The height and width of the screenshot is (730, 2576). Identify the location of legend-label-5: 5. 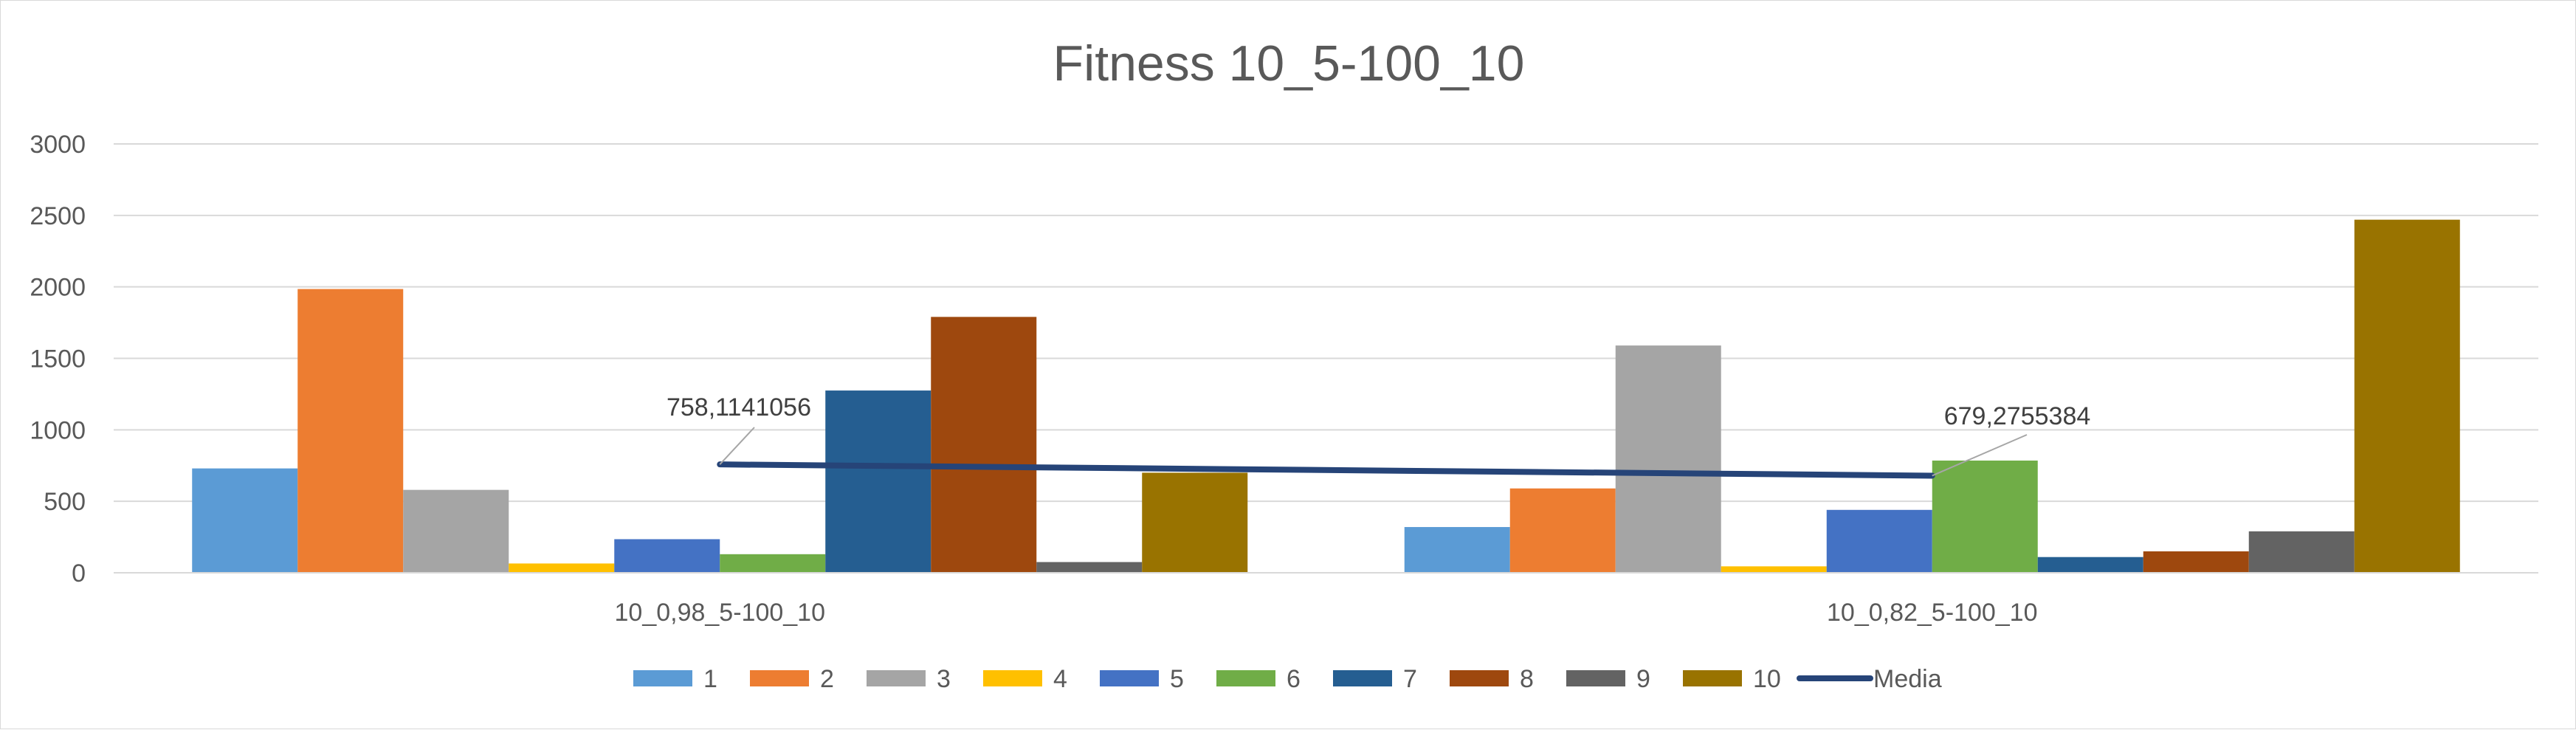
(1177, 679).